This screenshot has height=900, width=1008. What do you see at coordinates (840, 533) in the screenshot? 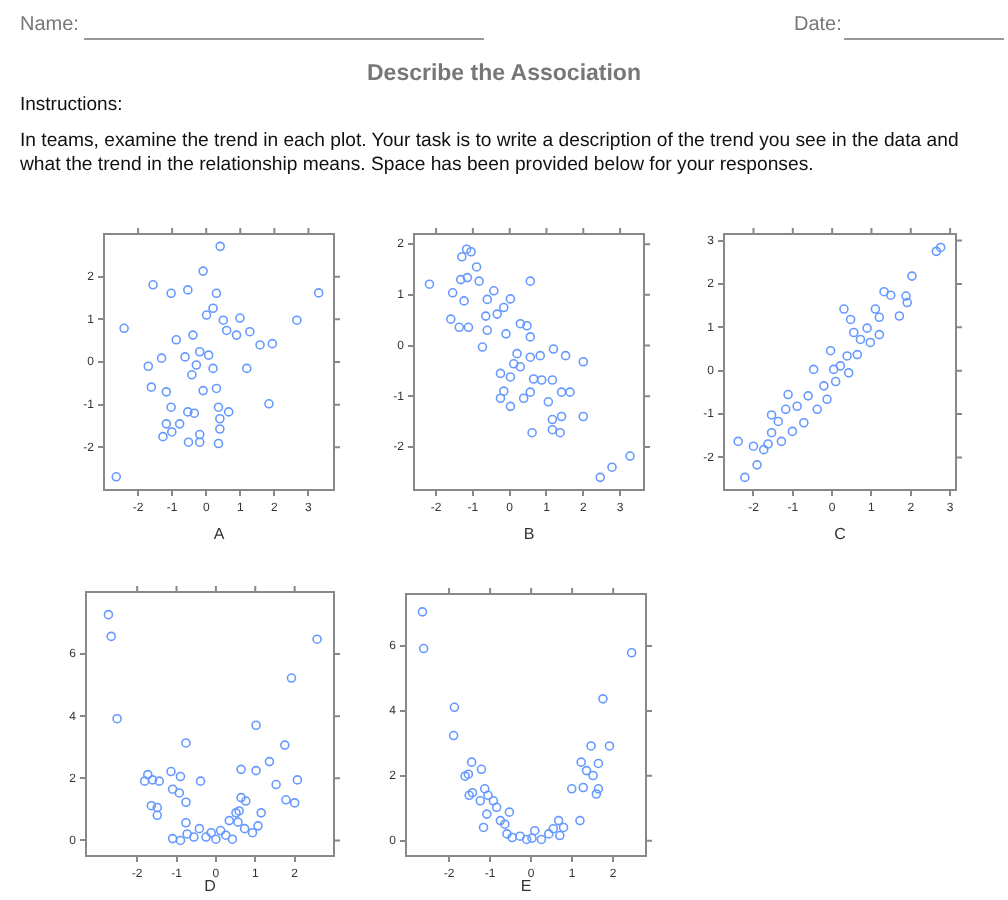
I see `x-axis-title: C` at bounding box center [840, 533].